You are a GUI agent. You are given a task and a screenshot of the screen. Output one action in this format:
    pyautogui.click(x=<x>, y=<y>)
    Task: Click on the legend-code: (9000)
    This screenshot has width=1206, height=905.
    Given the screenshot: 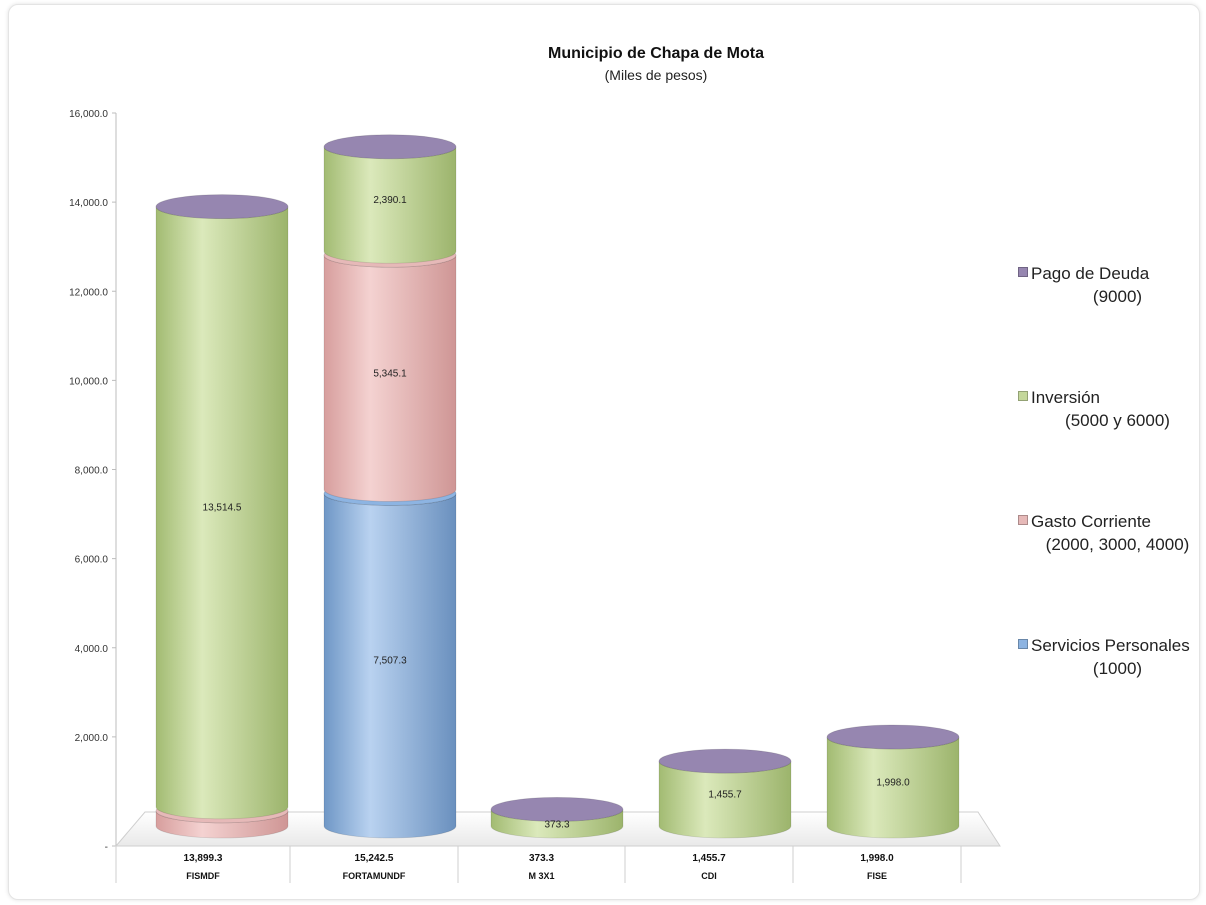 What is the action you would take?
    pyautogui.click(x=1117, y=296)
    